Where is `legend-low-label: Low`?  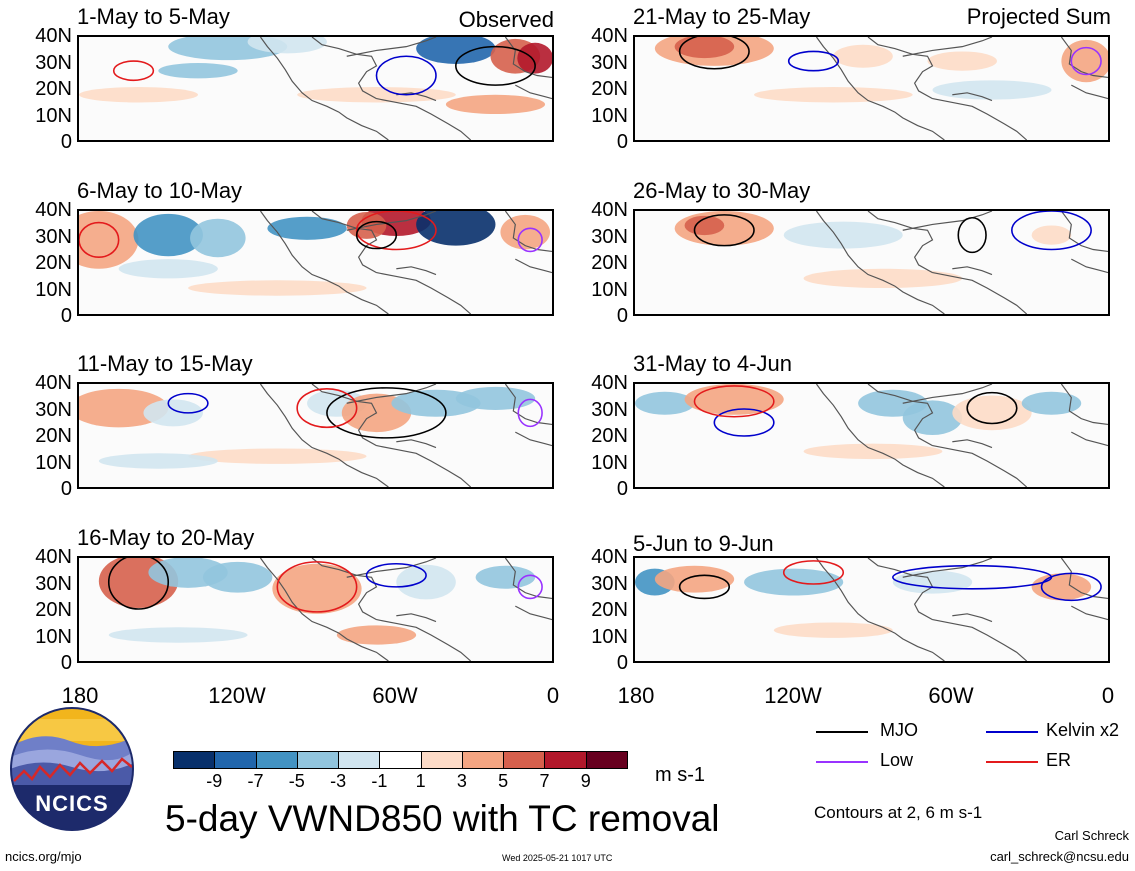
legend-low-label: Low is located at coordinates (897, 760).